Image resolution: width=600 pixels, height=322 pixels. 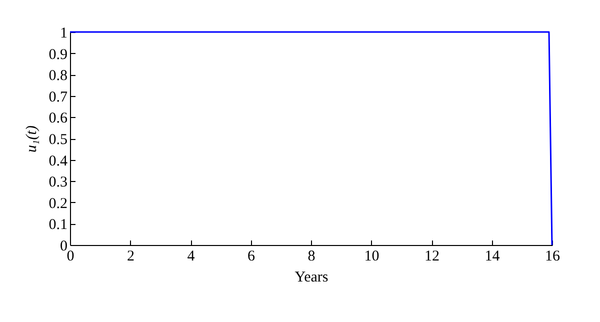 I want to click on y-tick-label: 0.8, so click(x=58, y=76).